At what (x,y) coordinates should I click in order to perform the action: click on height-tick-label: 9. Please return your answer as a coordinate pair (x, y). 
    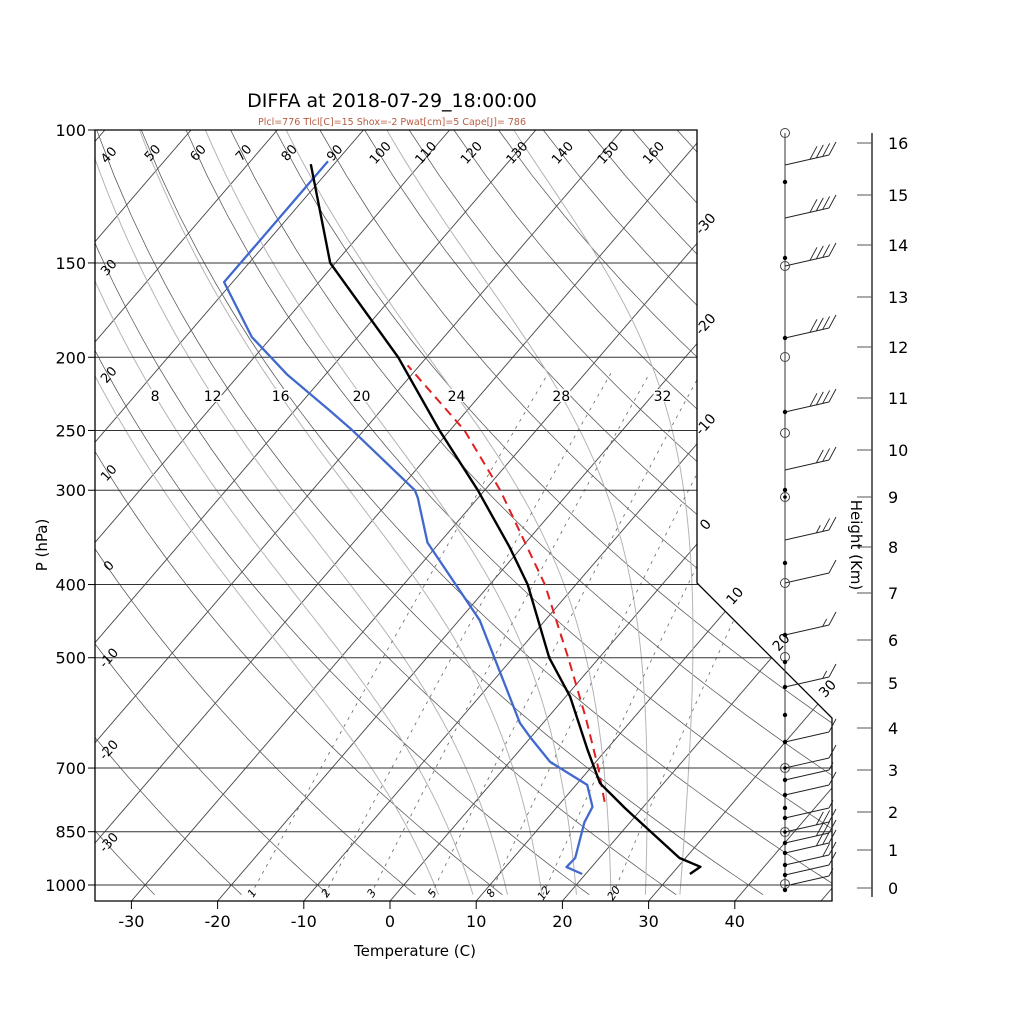
    Looking at the image, I should click on (893, 497).